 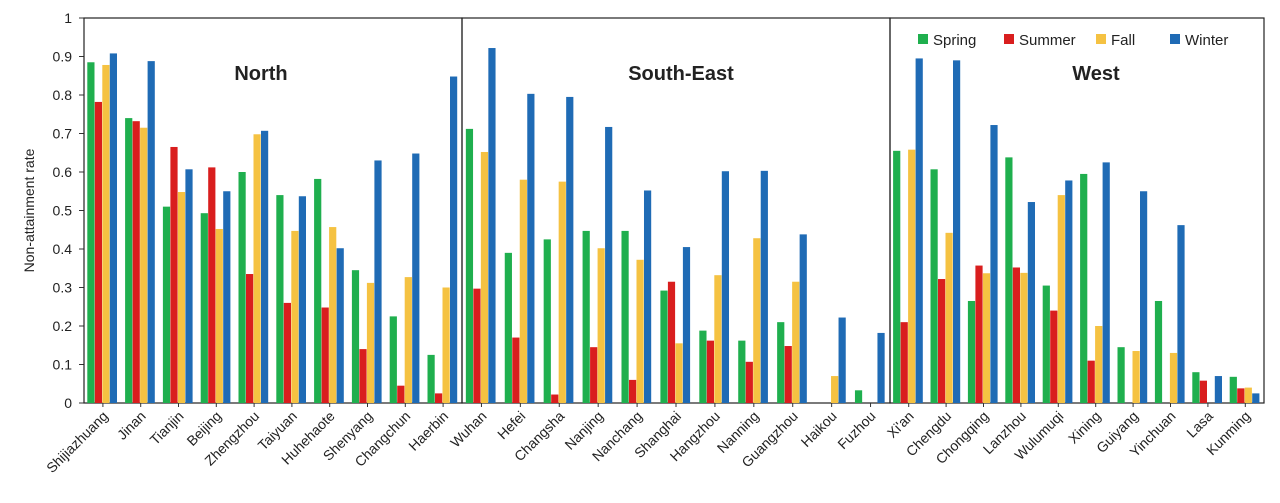 I want to click on bar-winter-yinchuan, so click(x=1181, y=314).